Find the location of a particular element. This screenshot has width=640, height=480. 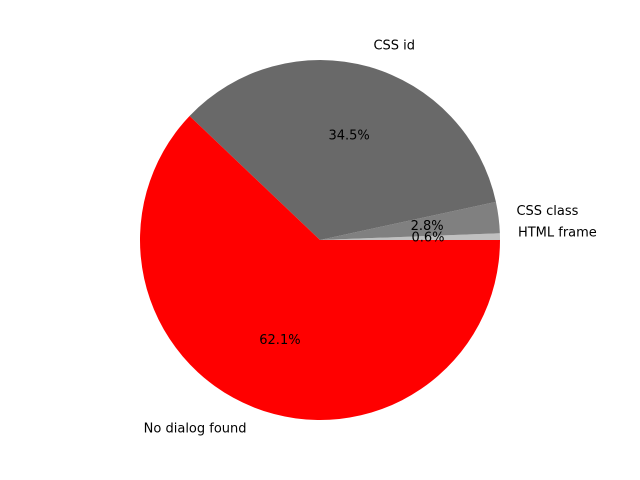

slice-label-html-frame: HTML frame is located at coordinates (557, 232).